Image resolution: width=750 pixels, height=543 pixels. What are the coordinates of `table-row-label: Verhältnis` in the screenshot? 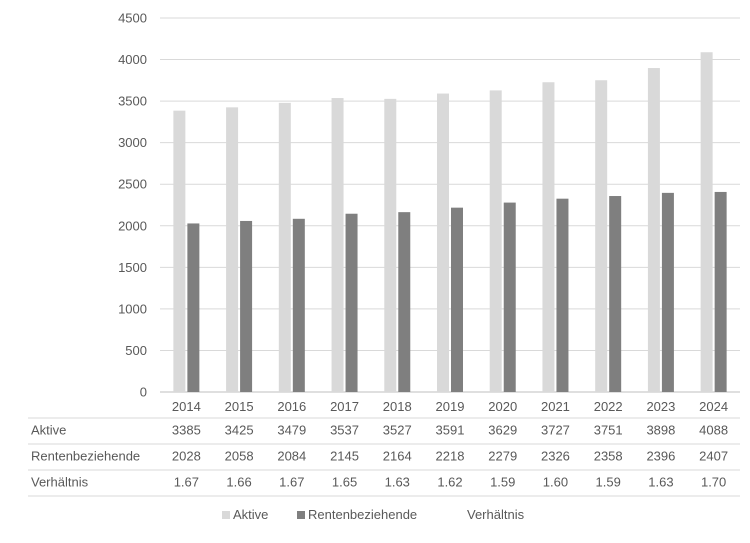 It's located at (60, 482).